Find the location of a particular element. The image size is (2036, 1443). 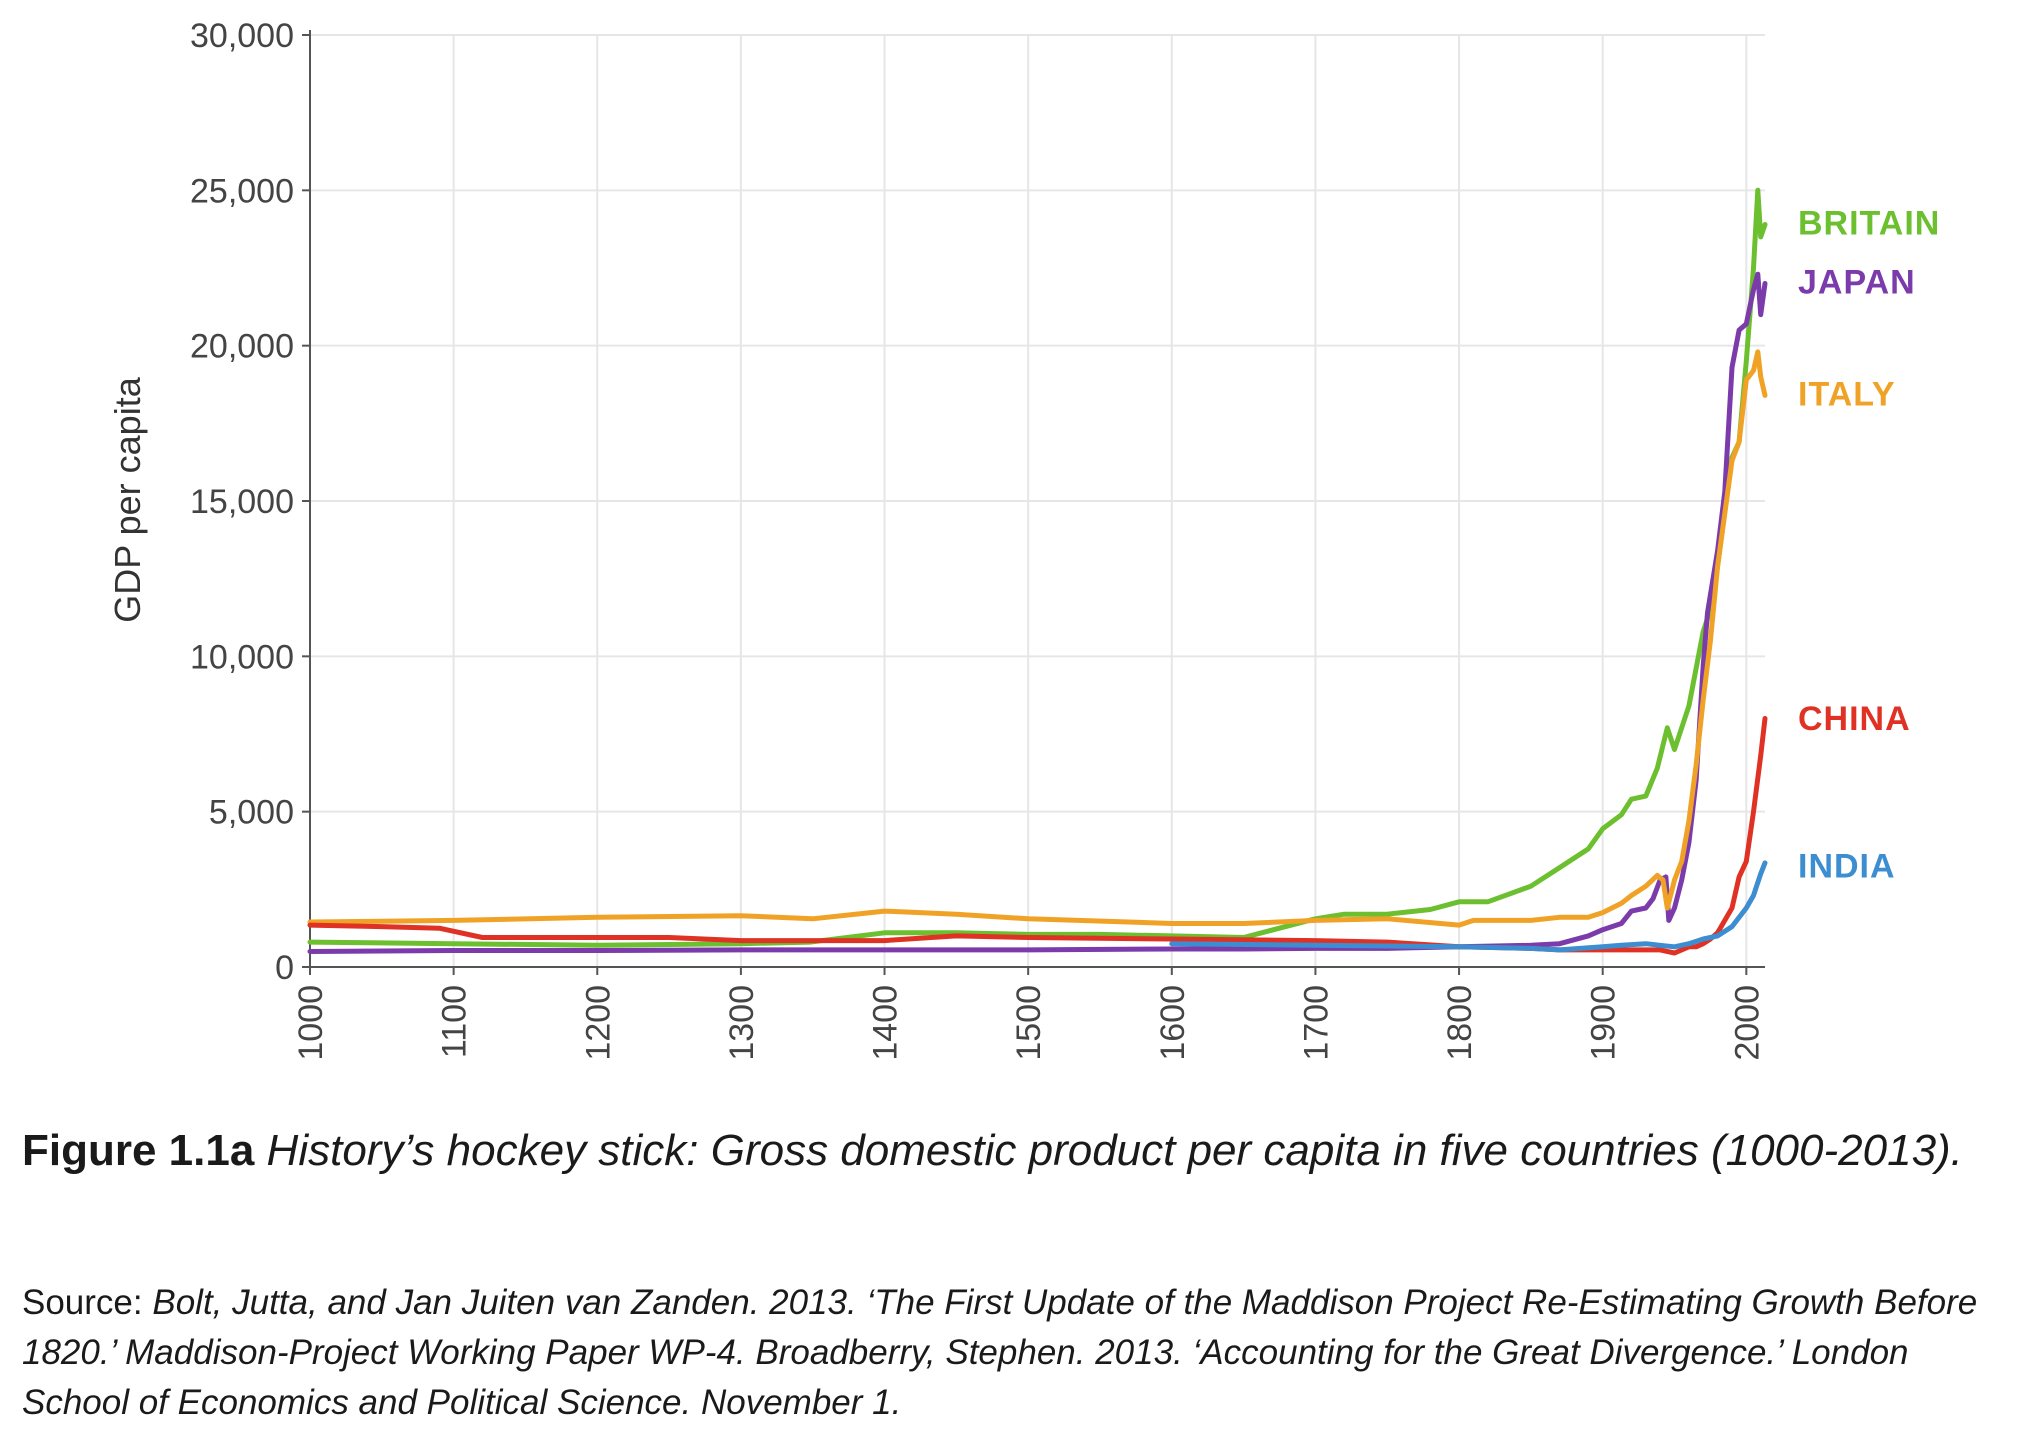

x-tick-label: 2000 is located at coordinates (1747, 1023).